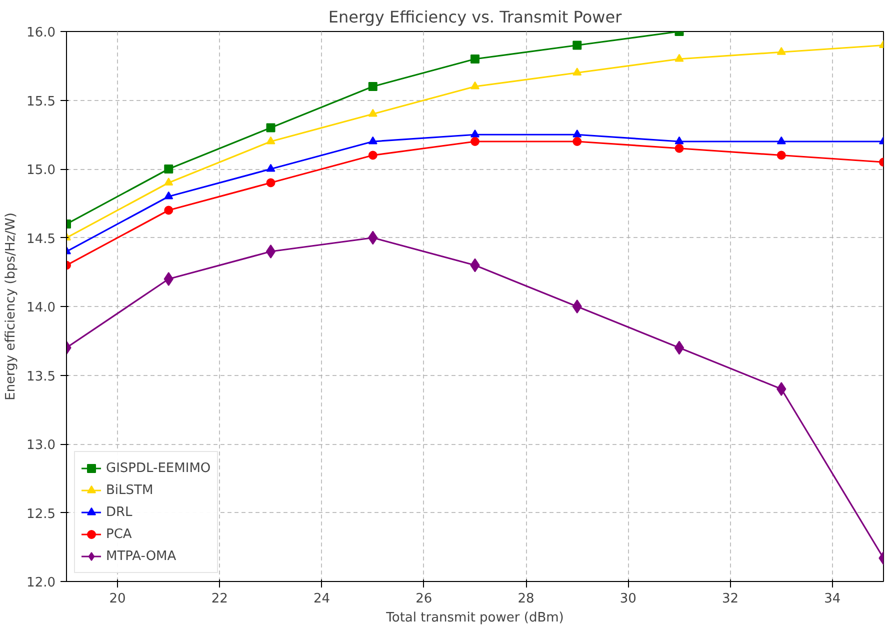 The height and width of the screenshot is (628, 885). Describe the element at coordinates (119, 512) in the screenshot. I see `legend-label: DRL` at that location.